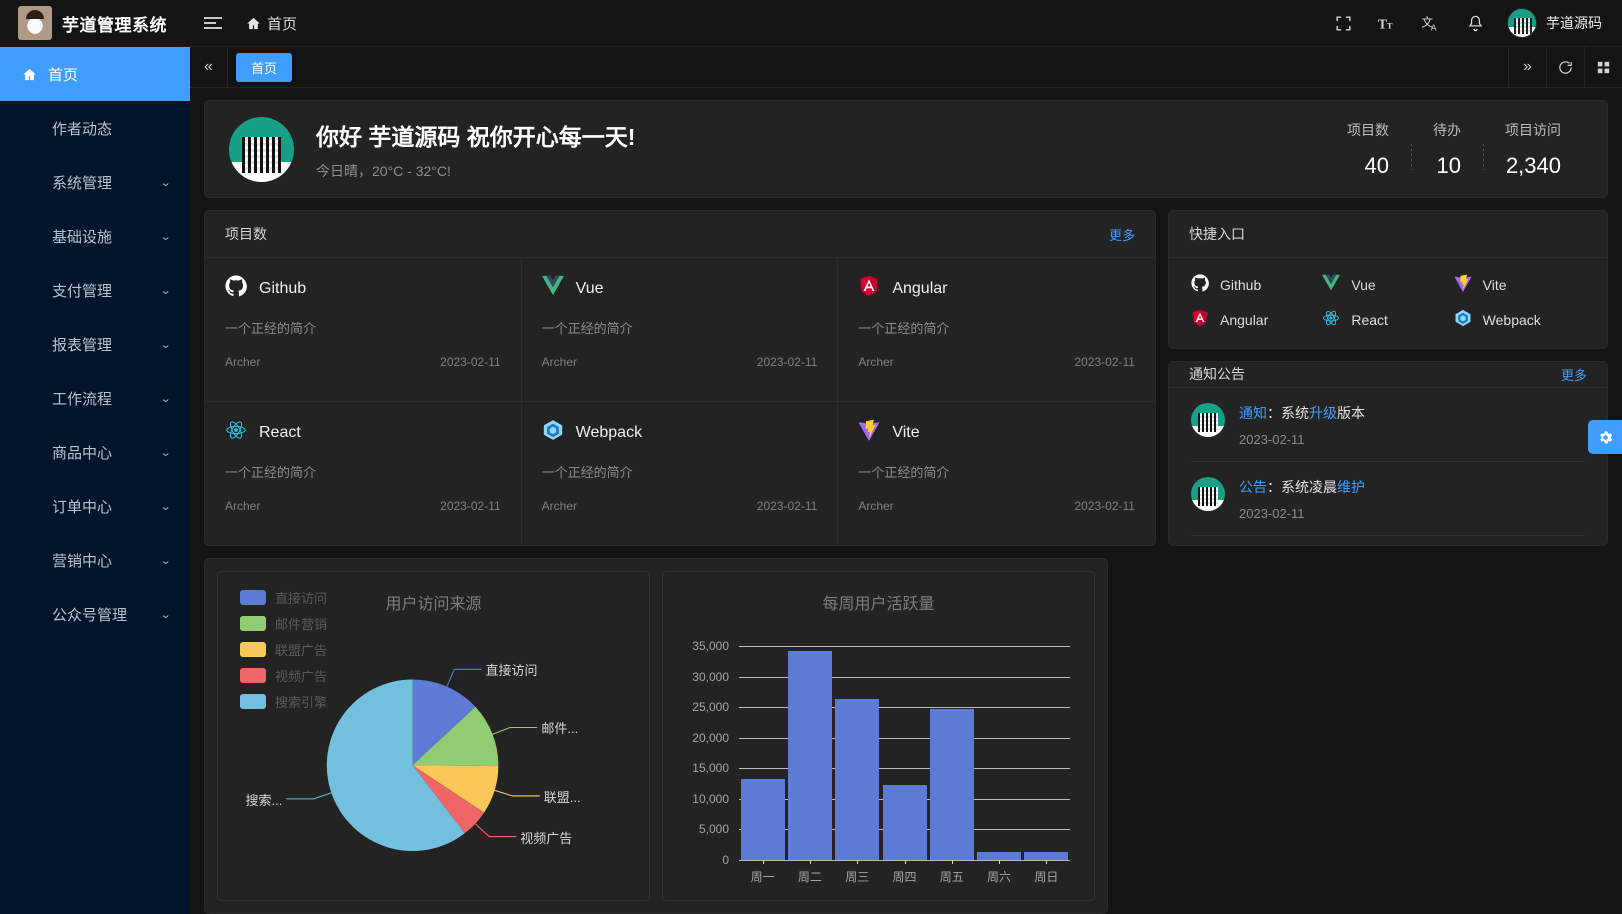 The width and height of the screenshot is (1622, 914). What do you see at coordinates (713, 829) in the screenshot?
I see `y-axis-tick-label: 5,000` at bounding box center [713, 829].